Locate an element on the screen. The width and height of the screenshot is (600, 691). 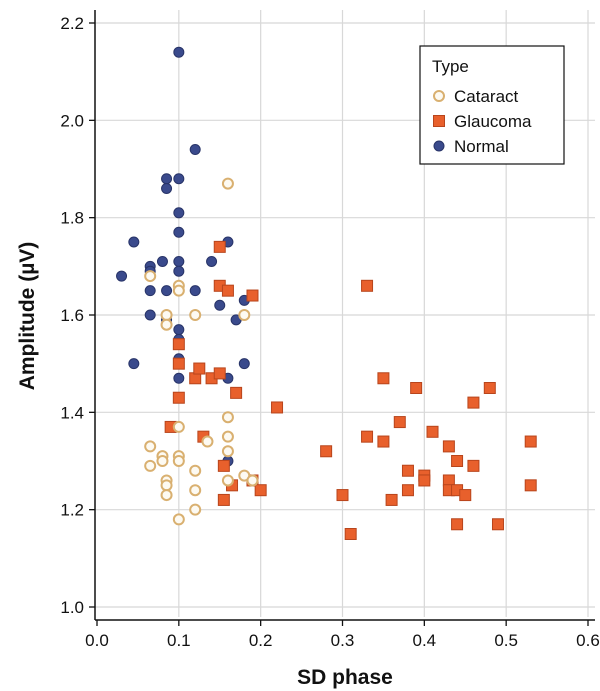
y-axis-title: Amplitude (µV) is located at coordinates (27, 316).